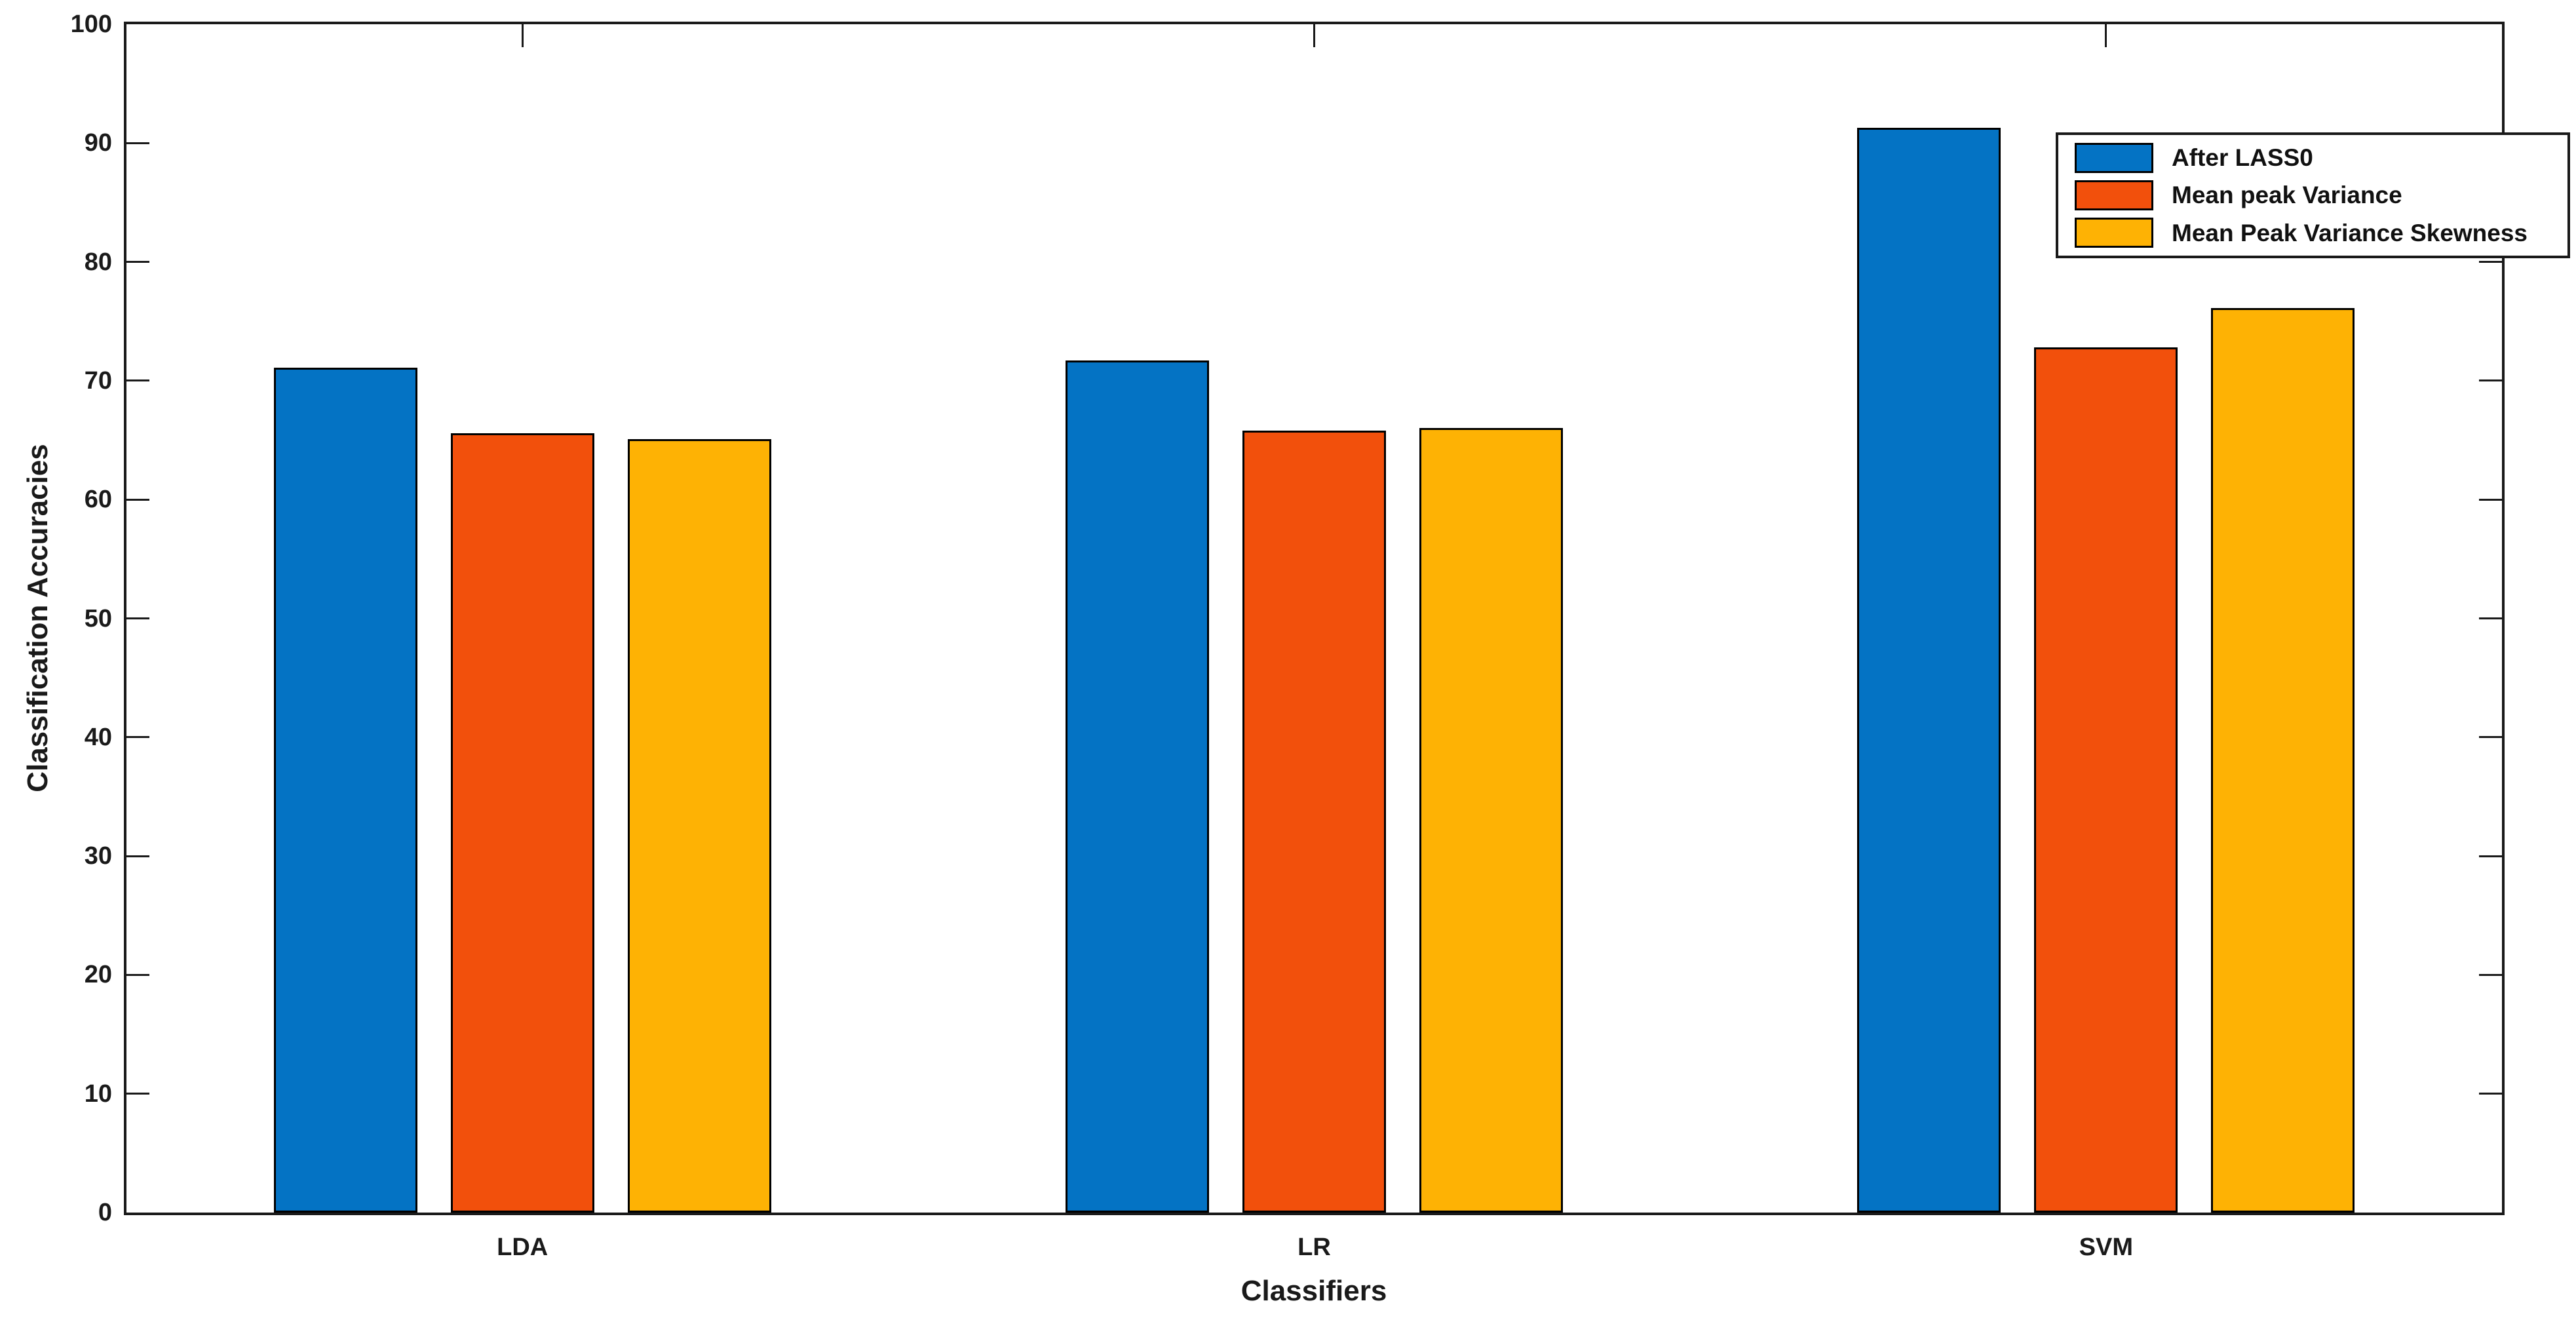 This screenshot has height=1322, width=2576. Describe the element at coordinates (2287, 195) in the screenshot. I see `legend-label: Mean peak Variance` at that location.